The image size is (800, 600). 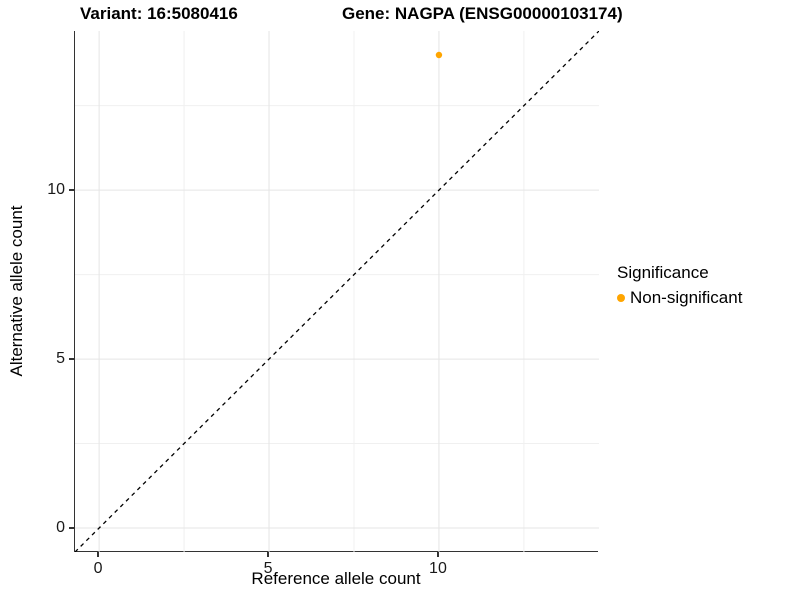 What do you see at coordinates (98, 568) in the screenshot?
I see `x-axis-tick-label: 0` at bounding box center [98, 568].